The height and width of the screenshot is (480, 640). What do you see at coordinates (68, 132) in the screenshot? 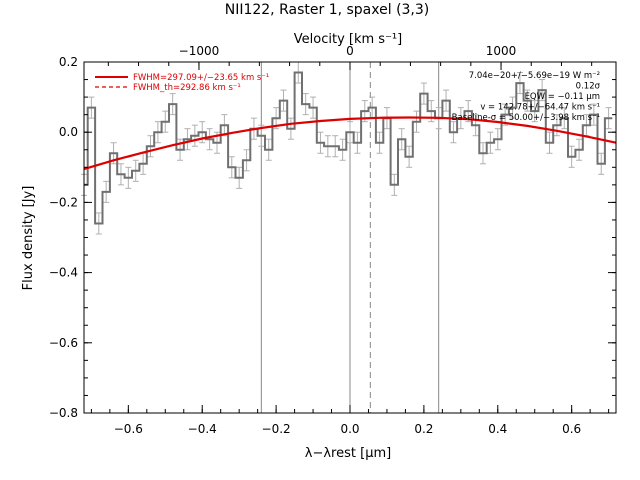
I see `y-tick-label: 0.0` at bounding box center [68, 132].